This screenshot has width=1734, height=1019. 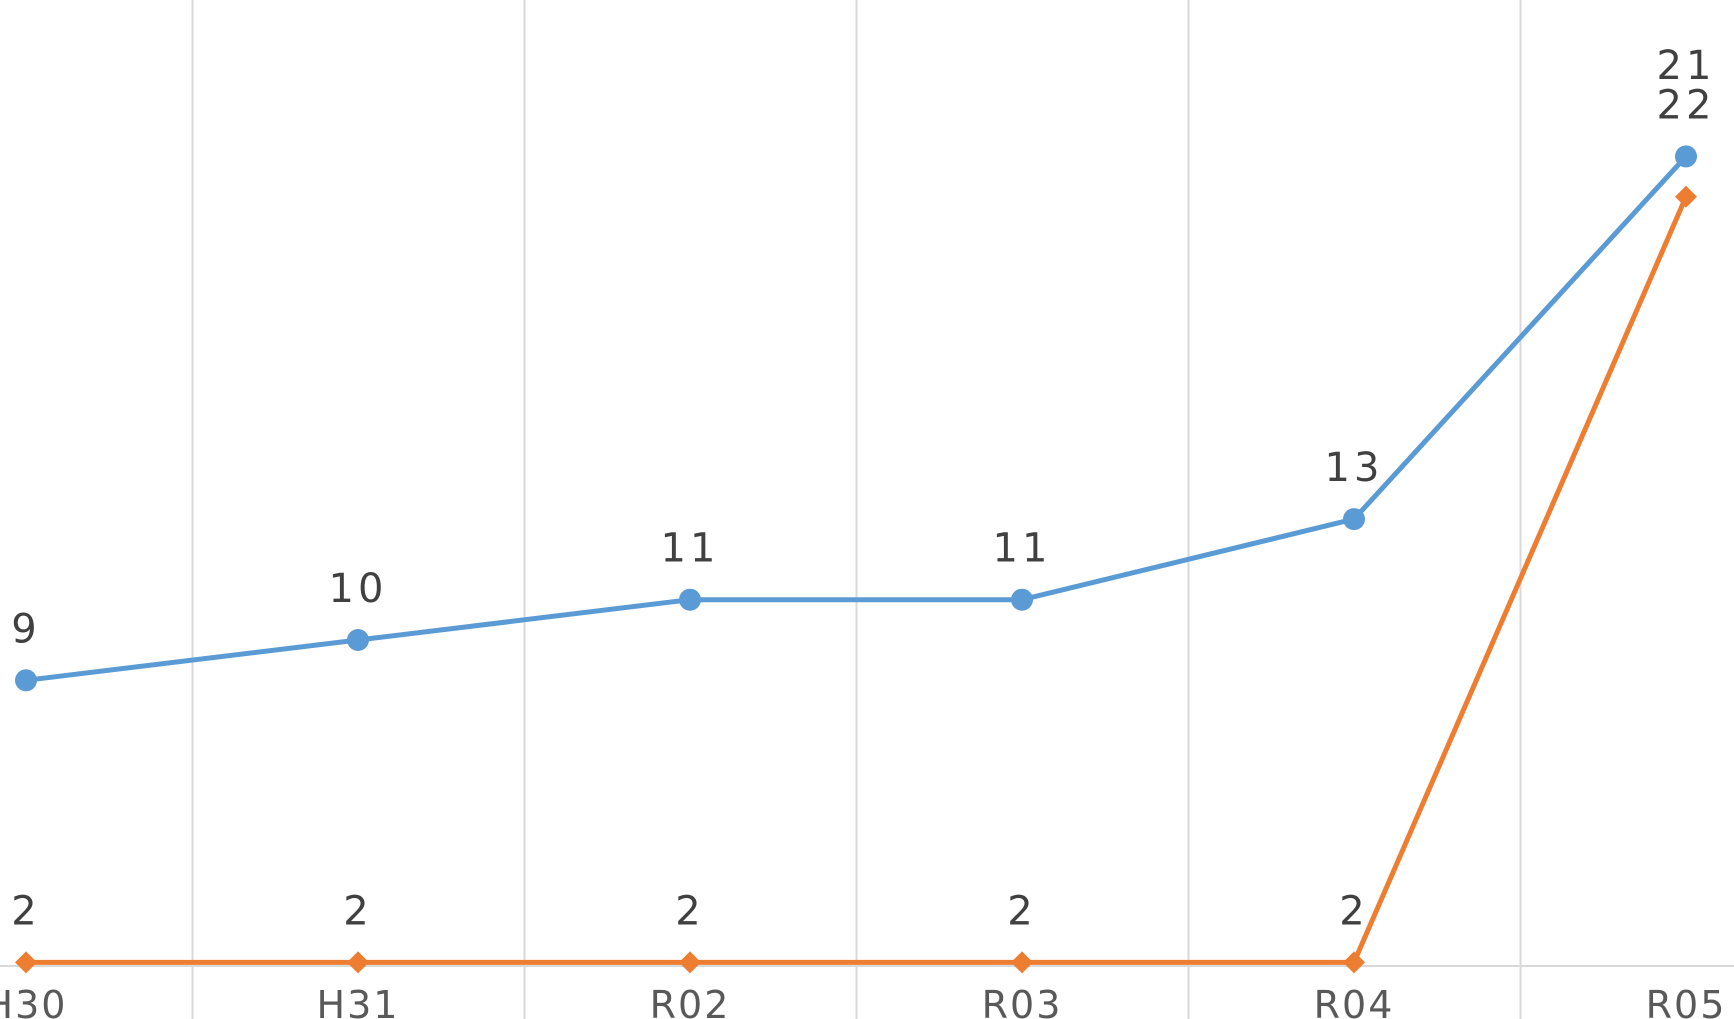 What do you see at coordinates (358, 1001) in the screenshot?
I see `x-tick-label: H31` at bounding box center [358, 1001].